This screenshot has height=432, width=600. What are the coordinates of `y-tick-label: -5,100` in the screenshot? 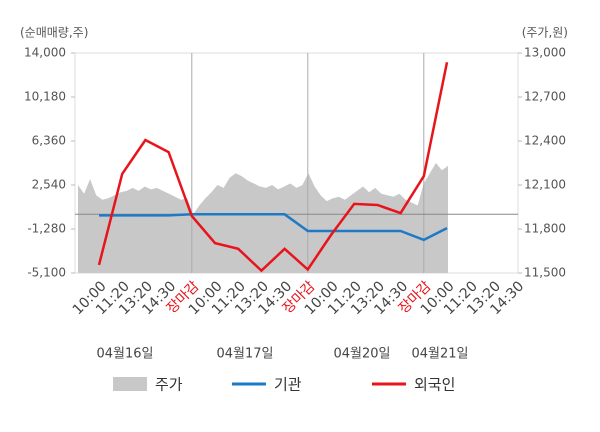 It's located at (46, 273).